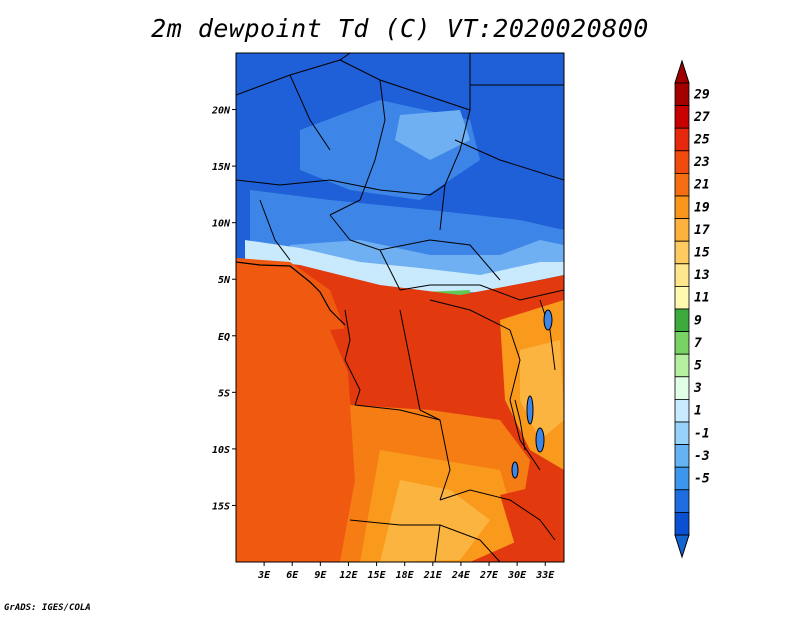  I want to click on colorbar-label: 11, so click(702, 298).